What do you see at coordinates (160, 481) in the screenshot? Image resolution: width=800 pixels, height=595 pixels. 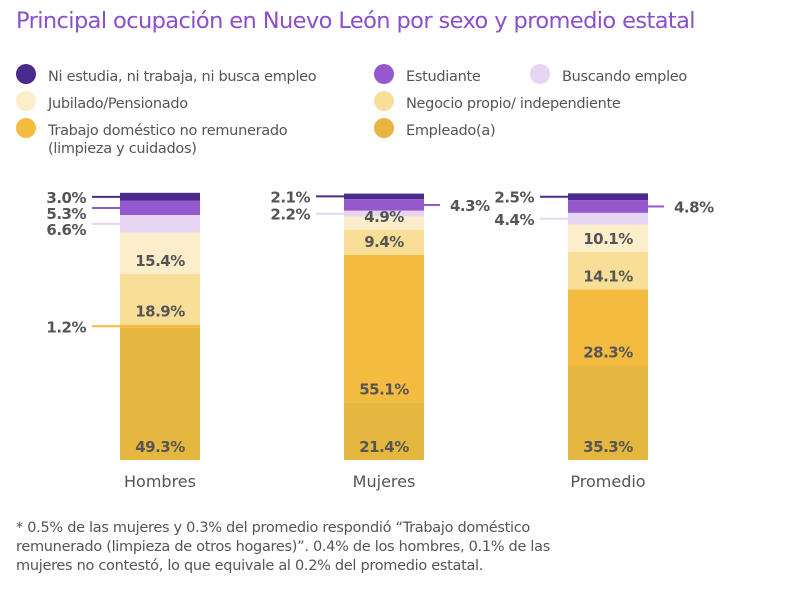 I see `category-label: Hombres` at bounding box center [160, 481].